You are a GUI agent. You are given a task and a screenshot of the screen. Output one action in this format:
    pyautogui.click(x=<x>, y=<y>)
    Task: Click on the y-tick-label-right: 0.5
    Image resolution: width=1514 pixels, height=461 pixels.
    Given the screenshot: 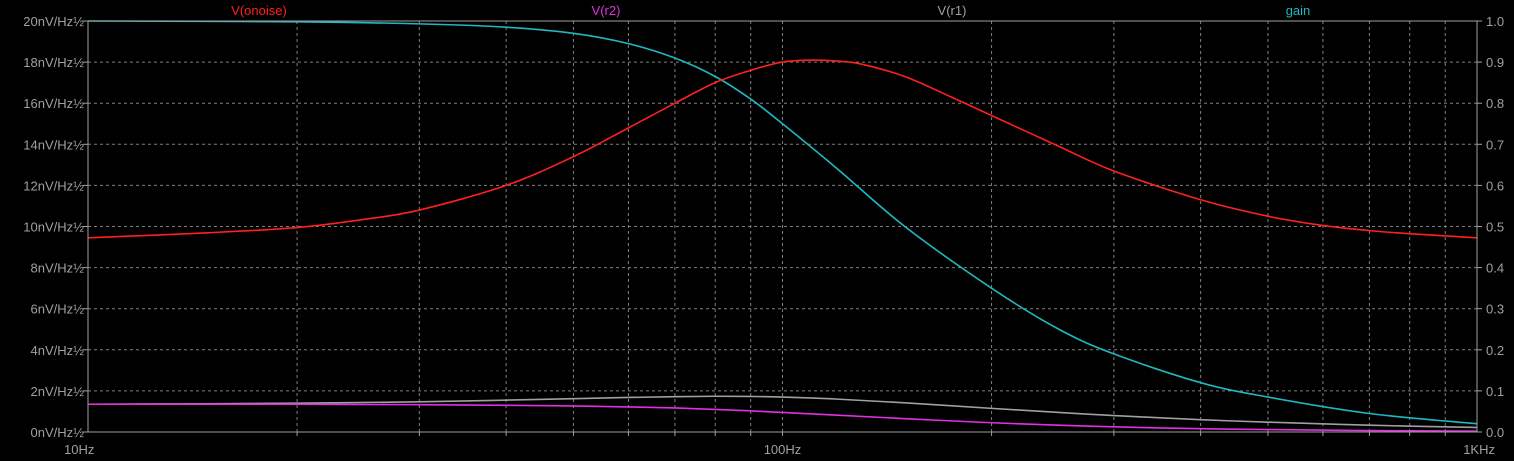 What is the action you would take?
    pyautogui.click(x=1495, y=227)
    